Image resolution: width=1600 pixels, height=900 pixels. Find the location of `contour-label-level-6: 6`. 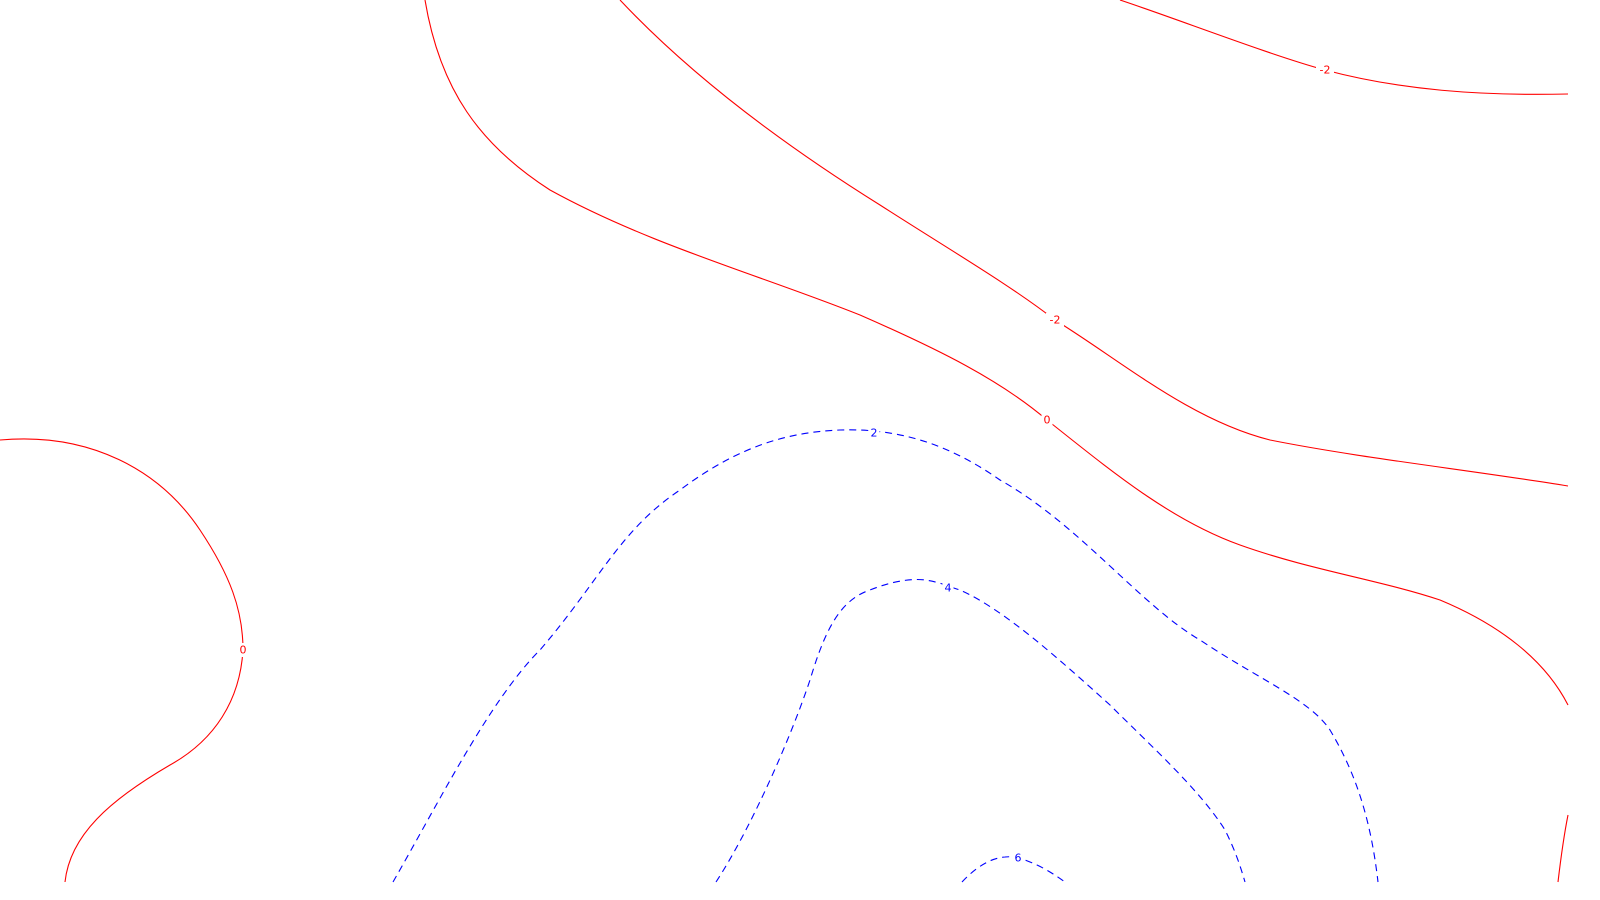

contour-label-level-6: 6 is located at coordinates (1018, 858).